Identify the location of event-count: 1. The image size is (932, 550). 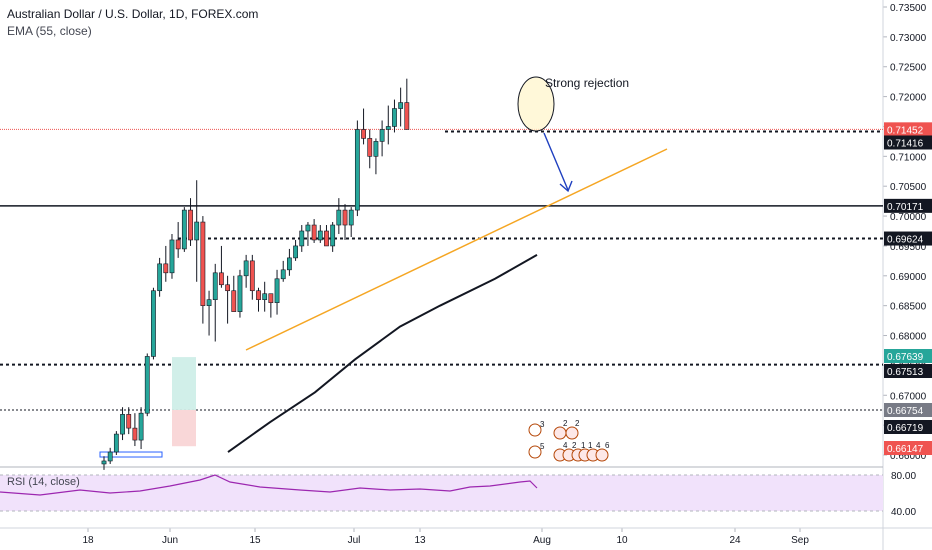
(590, 445).